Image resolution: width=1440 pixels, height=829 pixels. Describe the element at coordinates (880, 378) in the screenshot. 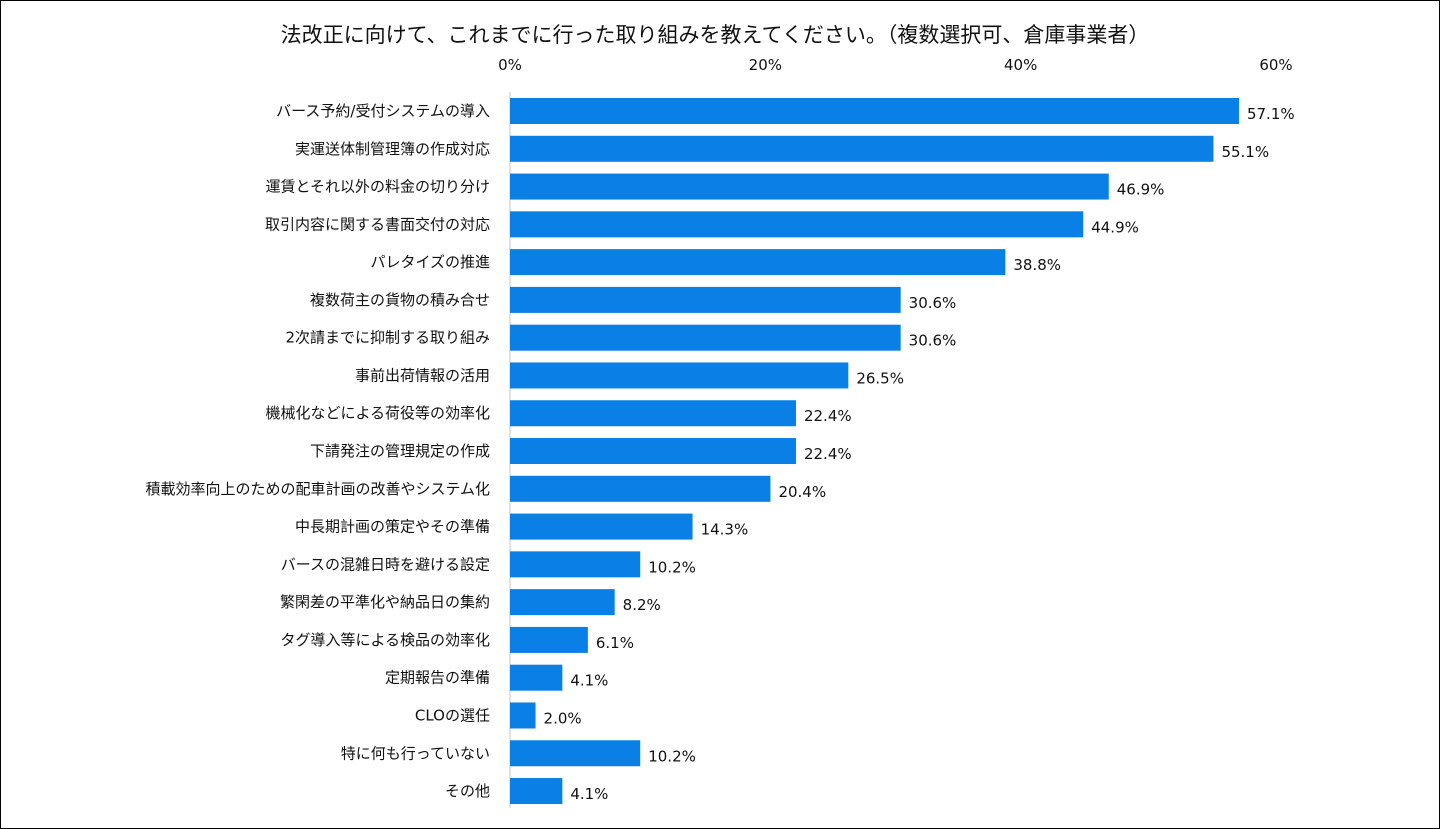

I see `value-label: 26.5%` at that location.